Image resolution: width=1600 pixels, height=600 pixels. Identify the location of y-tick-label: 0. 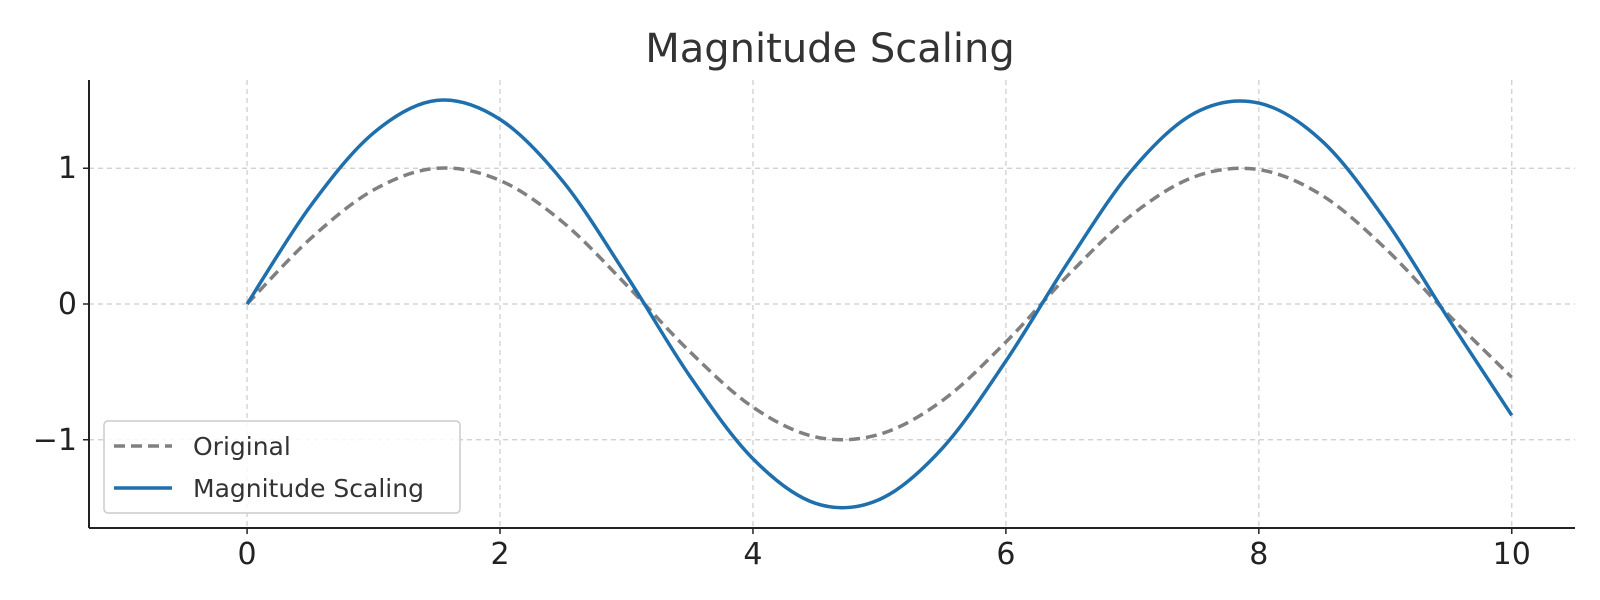
(67, 304).